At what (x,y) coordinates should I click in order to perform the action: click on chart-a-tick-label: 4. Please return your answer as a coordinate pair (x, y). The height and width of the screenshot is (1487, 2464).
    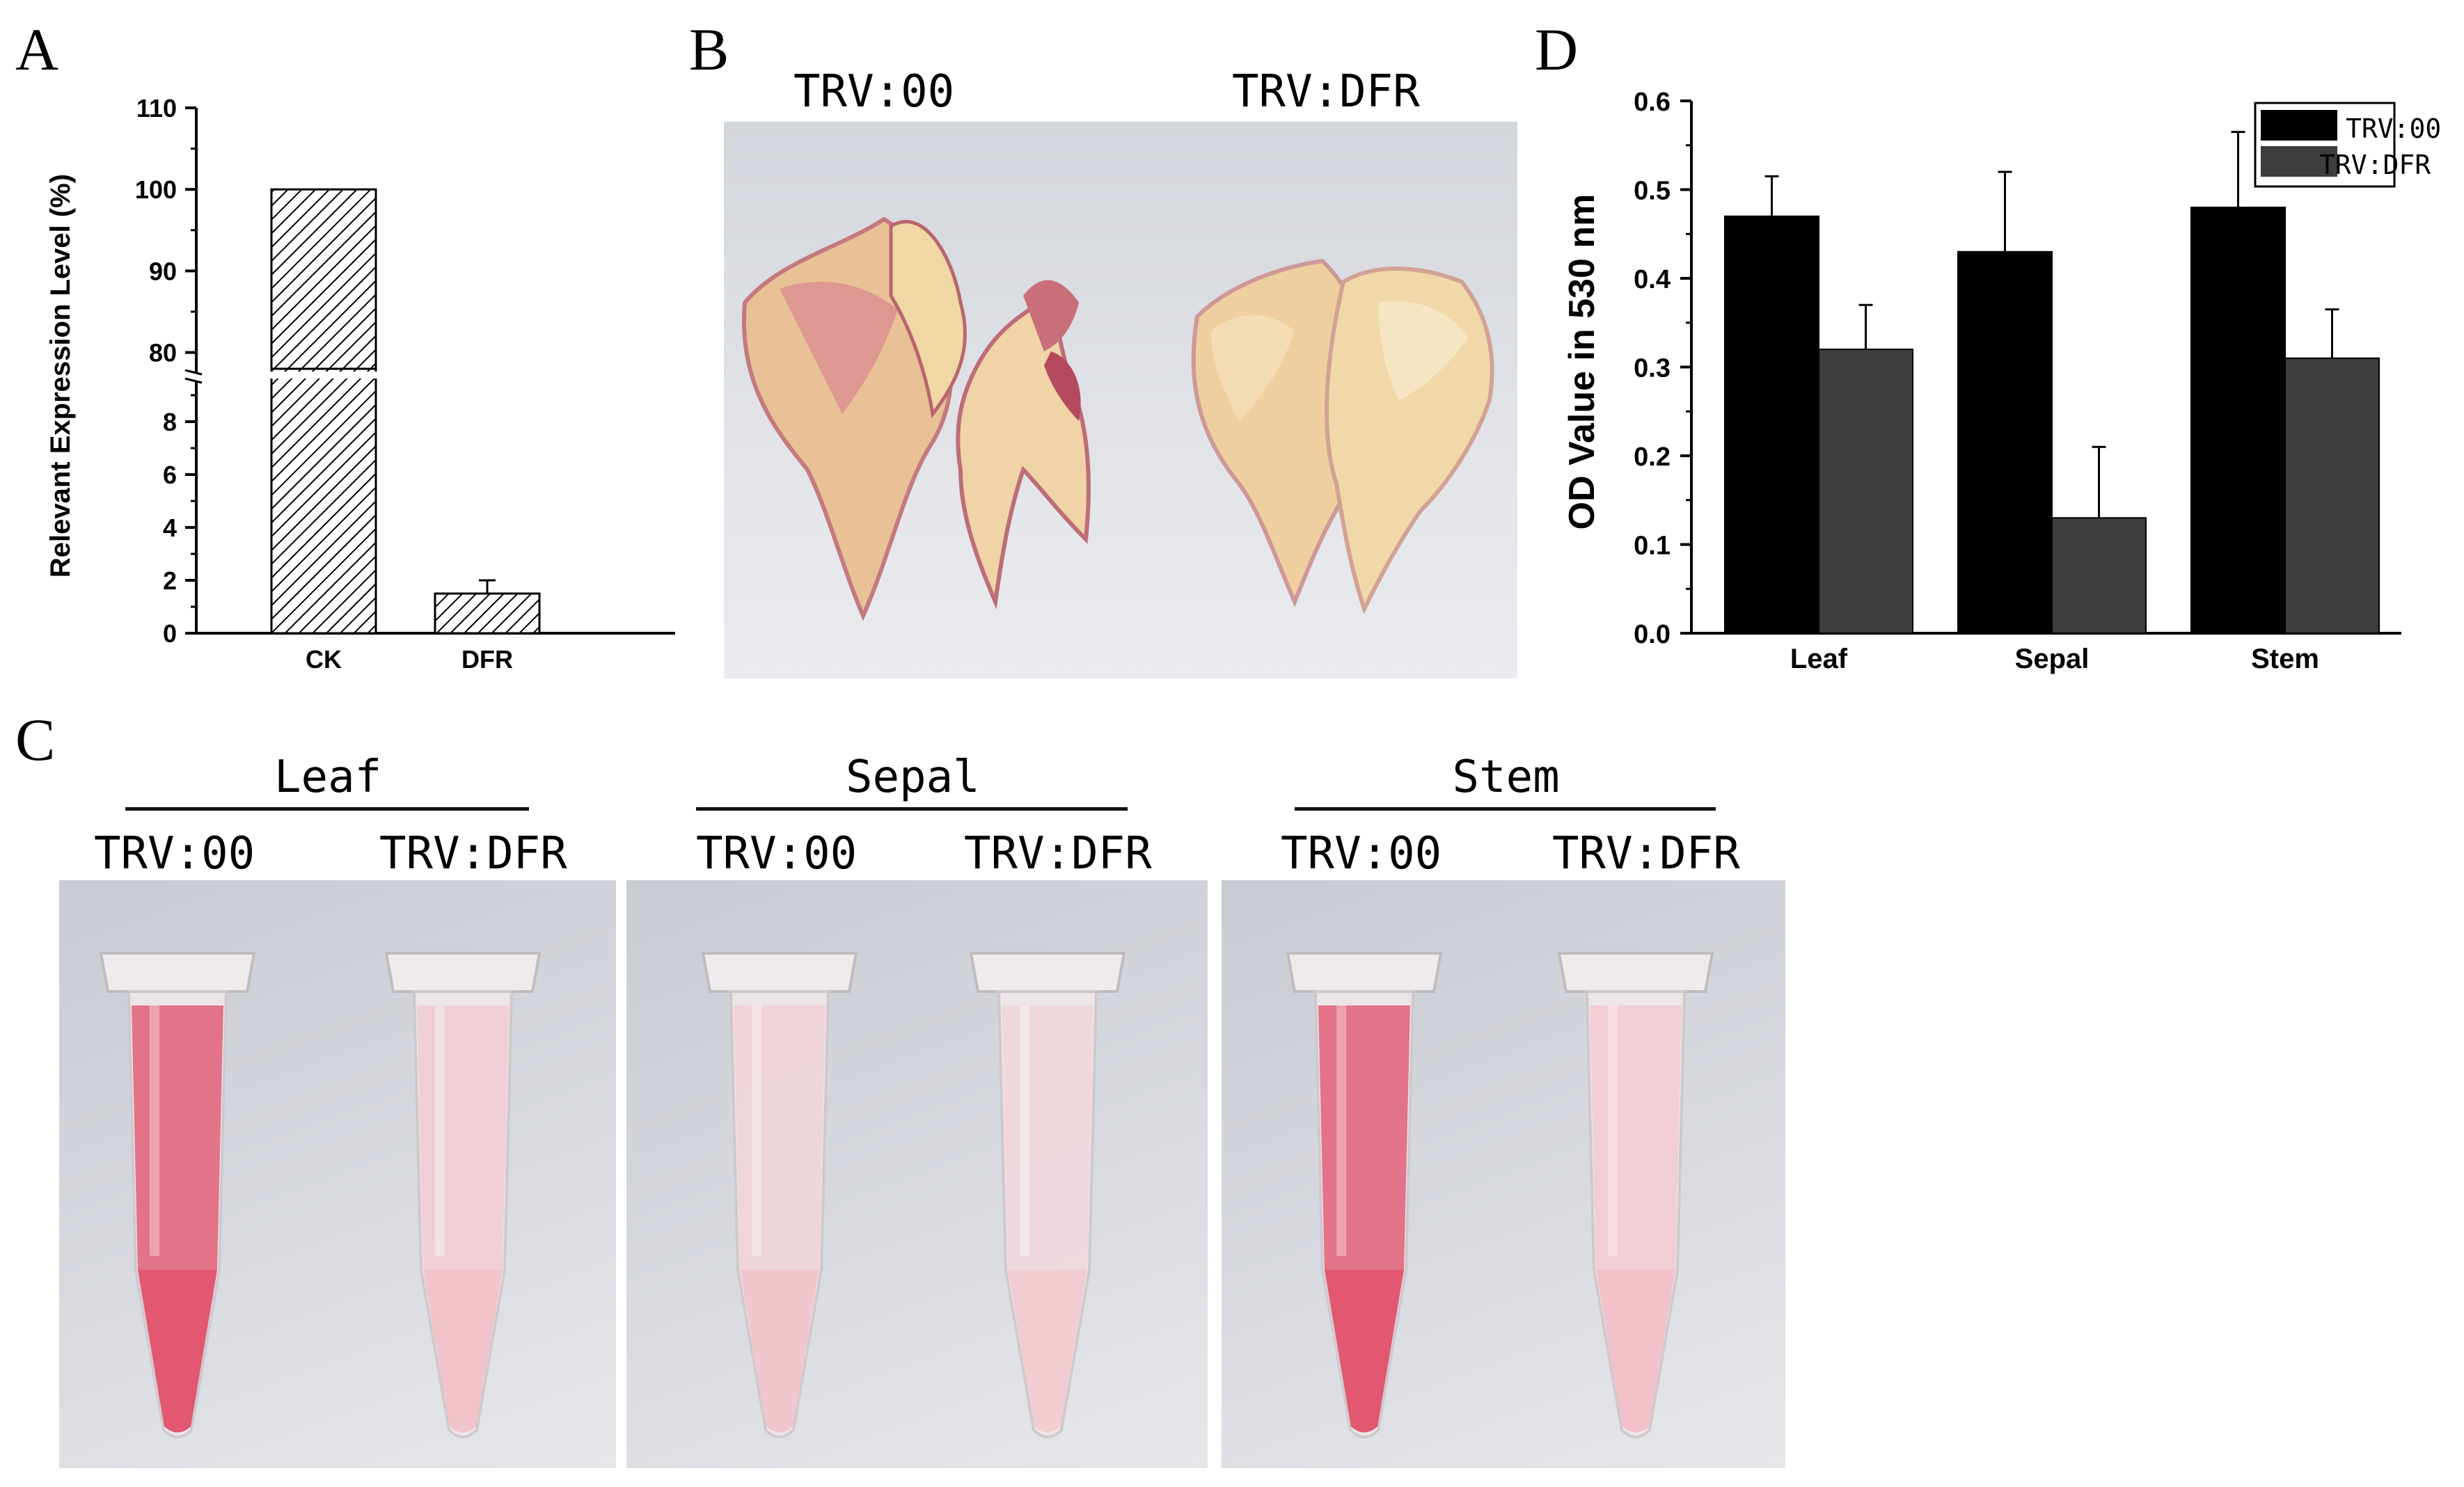
    Looking at the image, I should click on (170, 528).